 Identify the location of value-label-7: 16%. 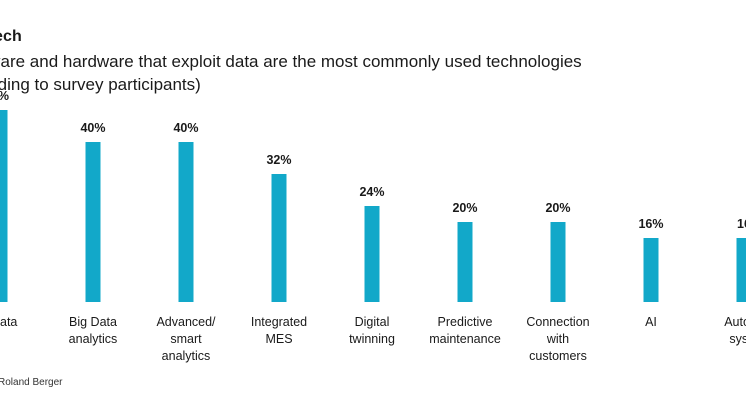
(650, 224).